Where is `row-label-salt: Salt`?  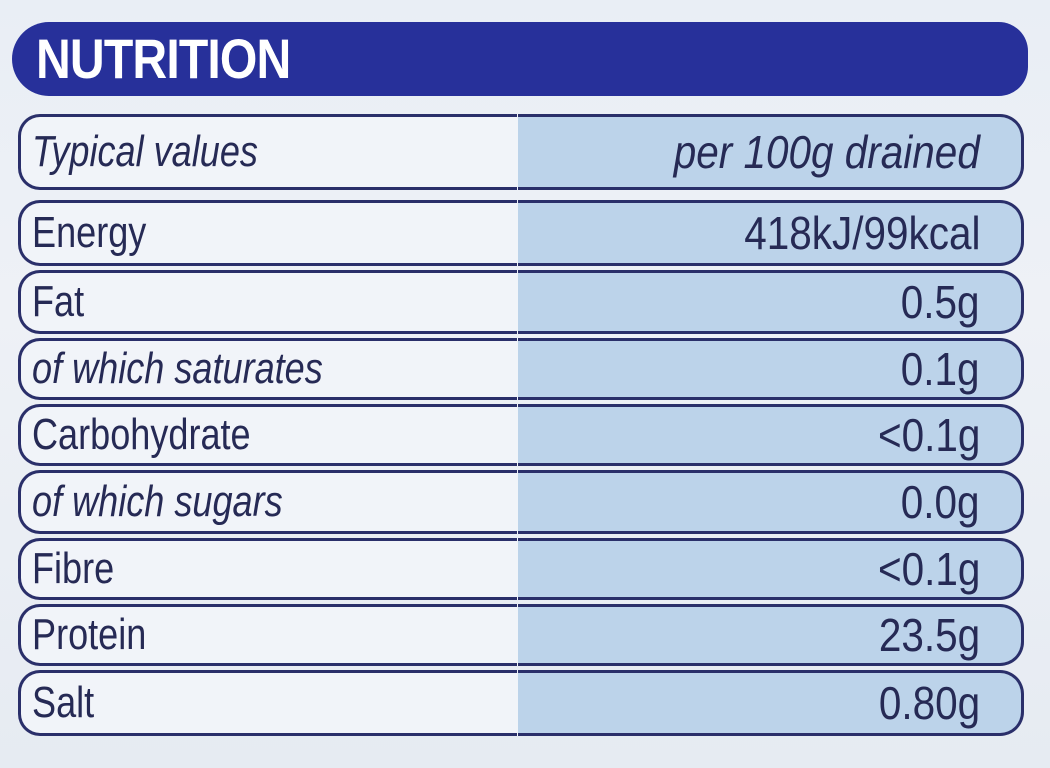
row-label-salt: Salt is located at coordinates (63, 702).